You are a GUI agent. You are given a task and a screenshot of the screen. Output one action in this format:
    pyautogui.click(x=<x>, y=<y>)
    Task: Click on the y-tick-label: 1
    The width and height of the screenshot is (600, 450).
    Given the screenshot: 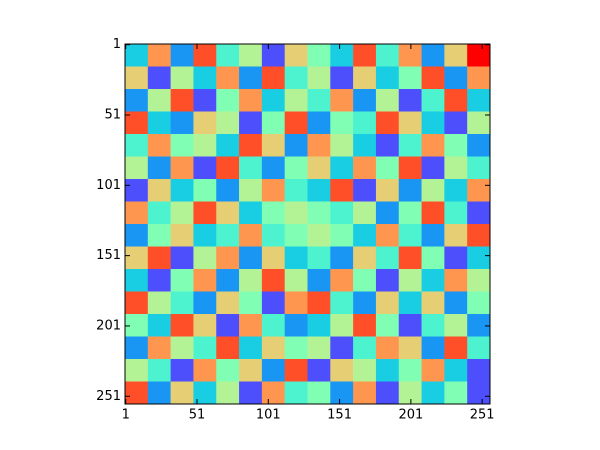 What is the action you would take?
    pyautogui.click(x=117, y=44)
    